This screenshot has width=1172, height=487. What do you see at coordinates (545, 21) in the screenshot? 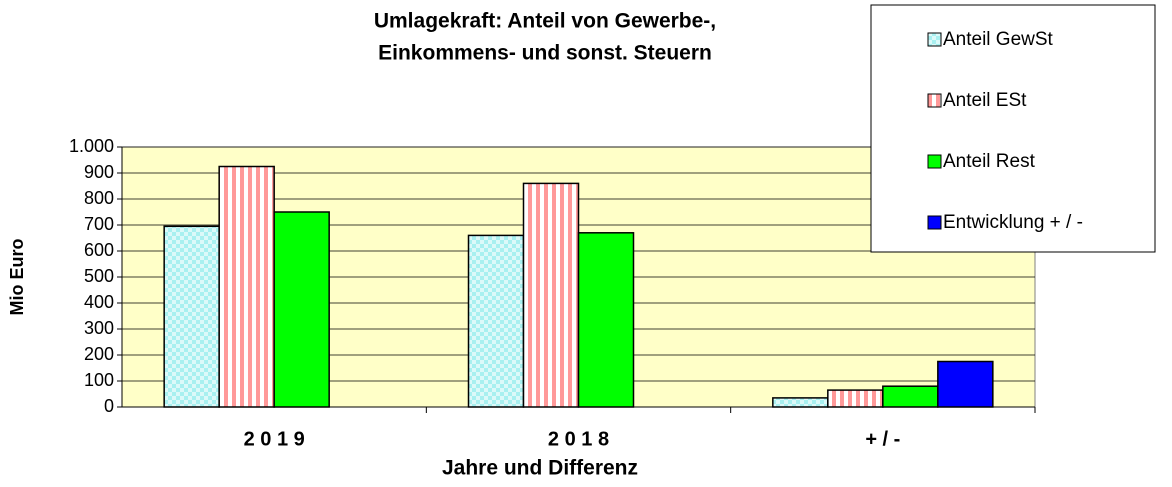
I see `chart-title: Umlagekraft: Anteil von Gewerbe-,` at bounding box center [545, 21].